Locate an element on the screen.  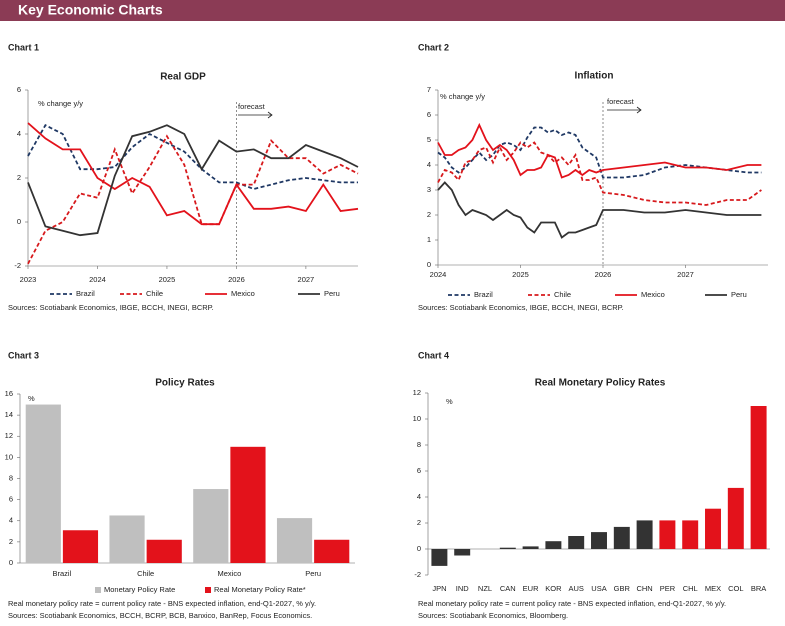
y-tick-label: 1 is located at coordinates (429, 239).